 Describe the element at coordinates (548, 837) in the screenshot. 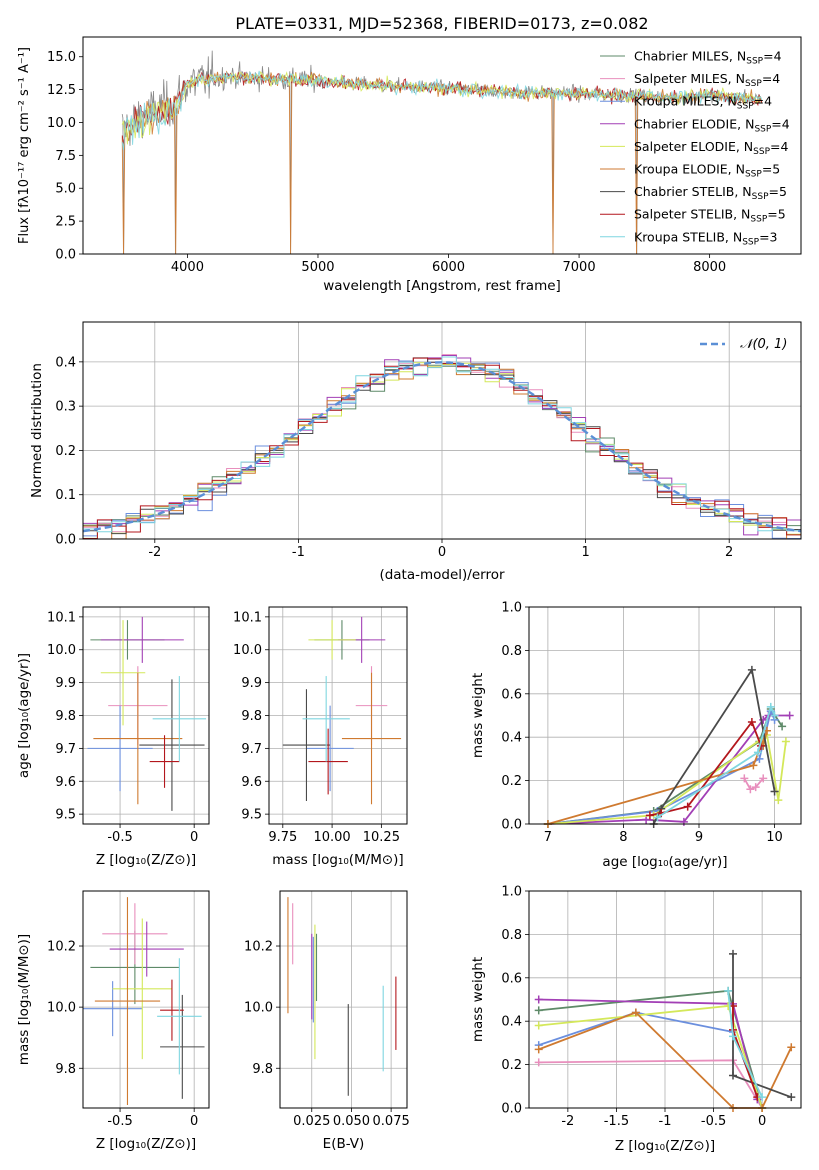

I see `x-tick-label: 7` at that location.